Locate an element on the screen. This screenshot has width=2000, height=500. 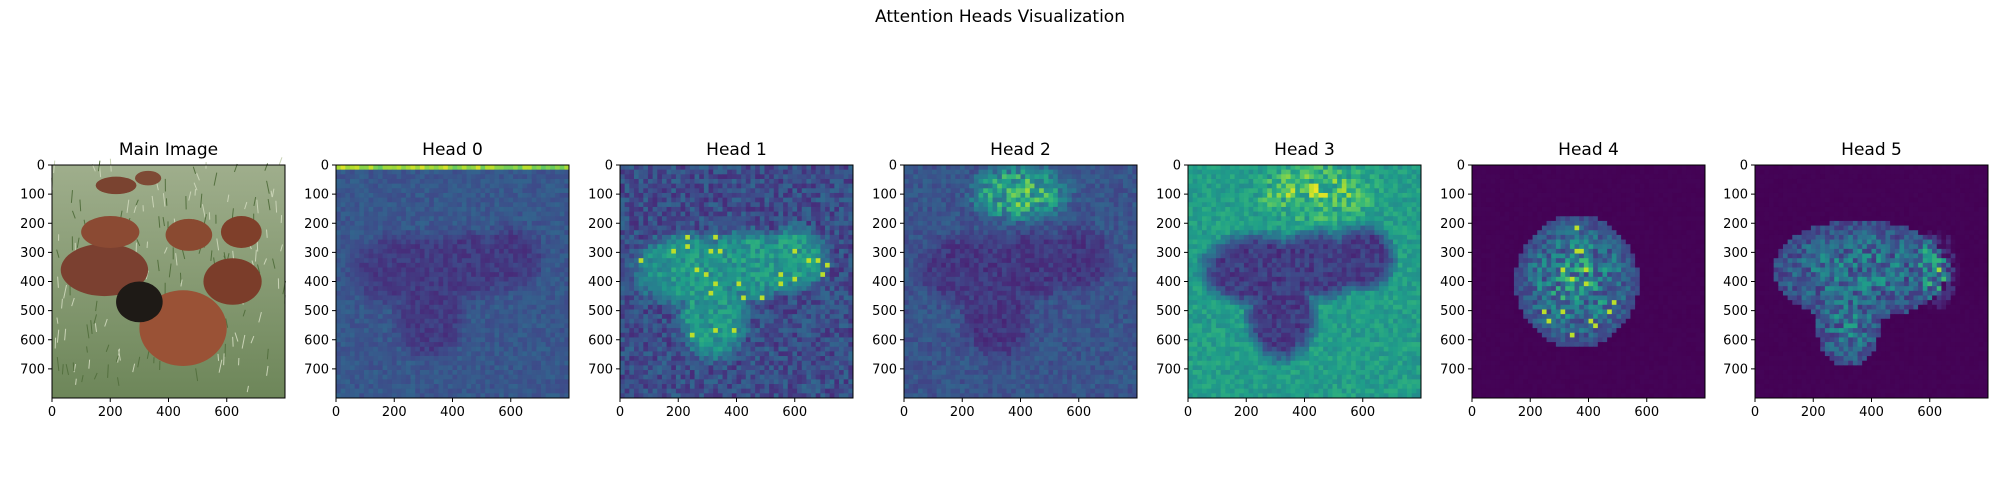
main-image is located at coordinates (168, 277).